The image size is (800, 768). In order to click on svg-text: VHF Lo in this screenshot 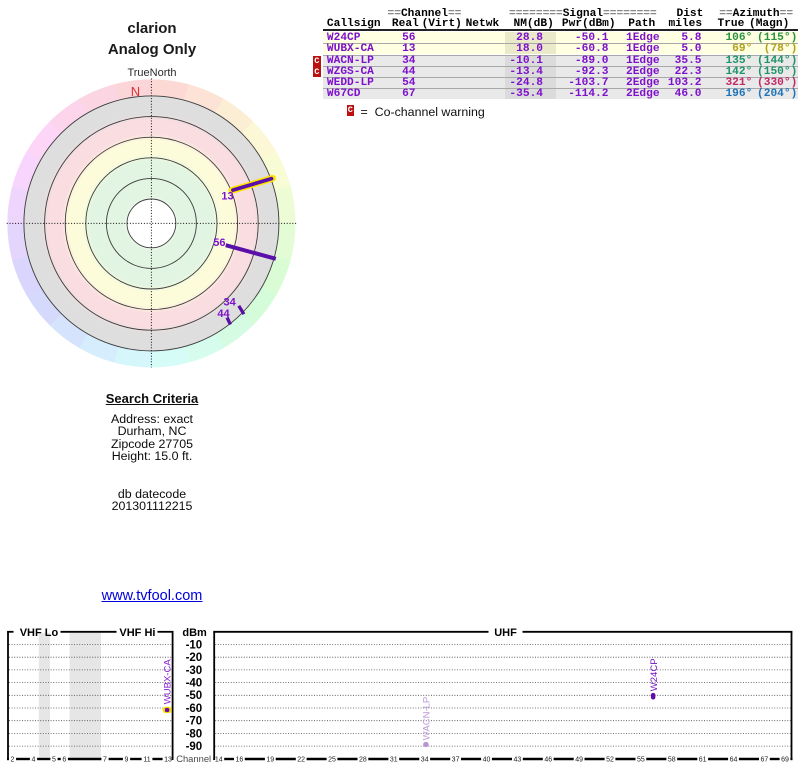, I will do `click(39, 633)`.